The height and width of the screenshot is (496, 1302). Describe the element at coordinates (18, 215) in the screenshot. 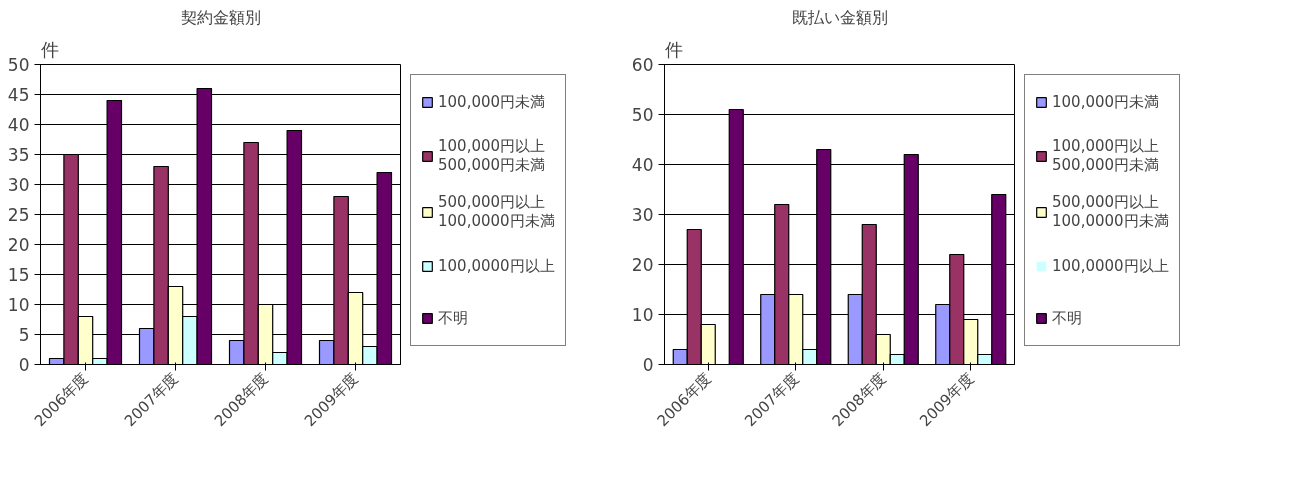

I see `y-tick-label: 25` at that location.